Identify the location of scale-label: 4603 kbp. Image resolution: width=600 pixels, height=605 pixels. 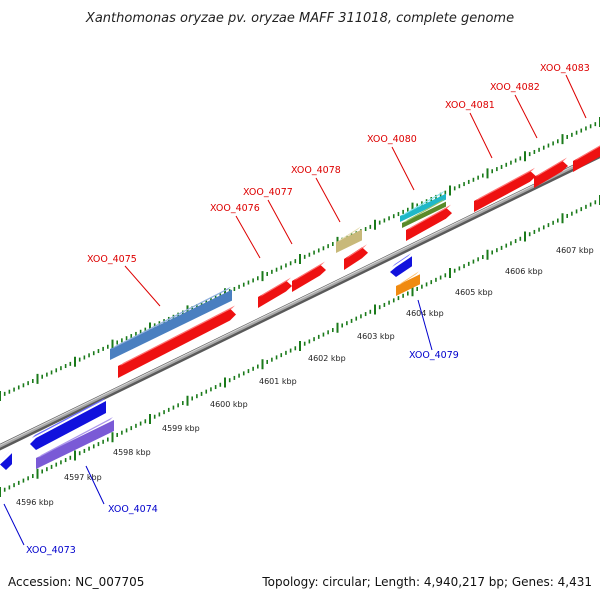
(376, 336).